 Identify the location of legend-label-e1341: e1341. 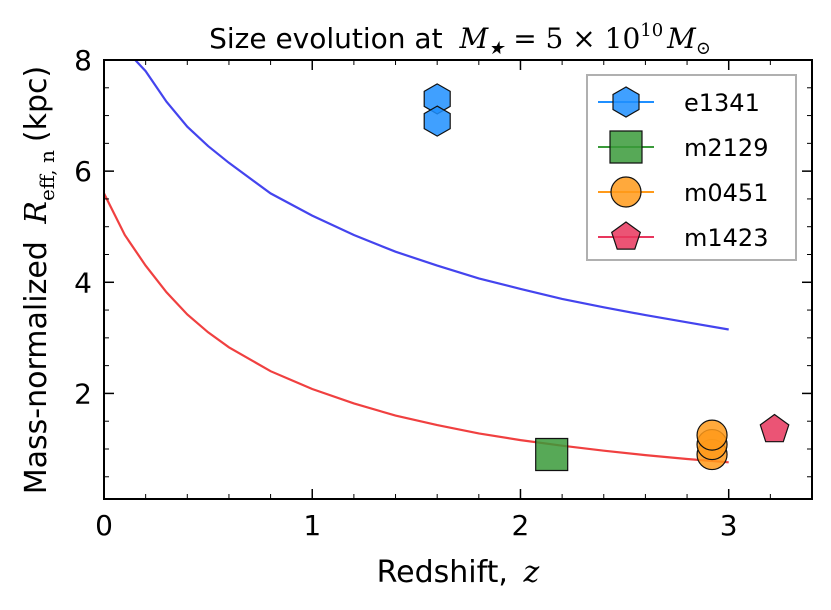
(722, 103).